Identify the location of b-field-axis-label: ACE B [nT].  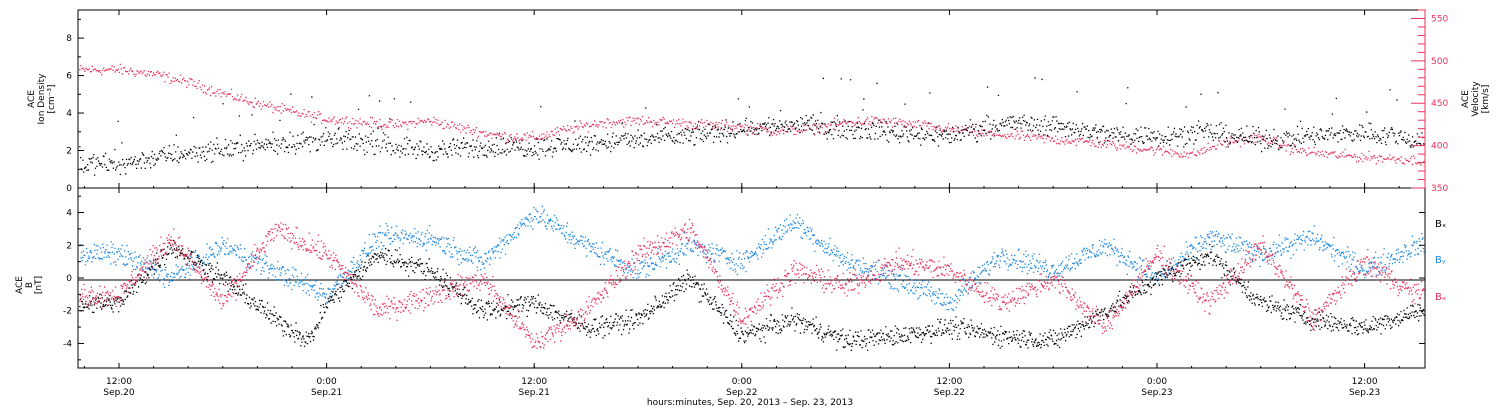
(29, 285).